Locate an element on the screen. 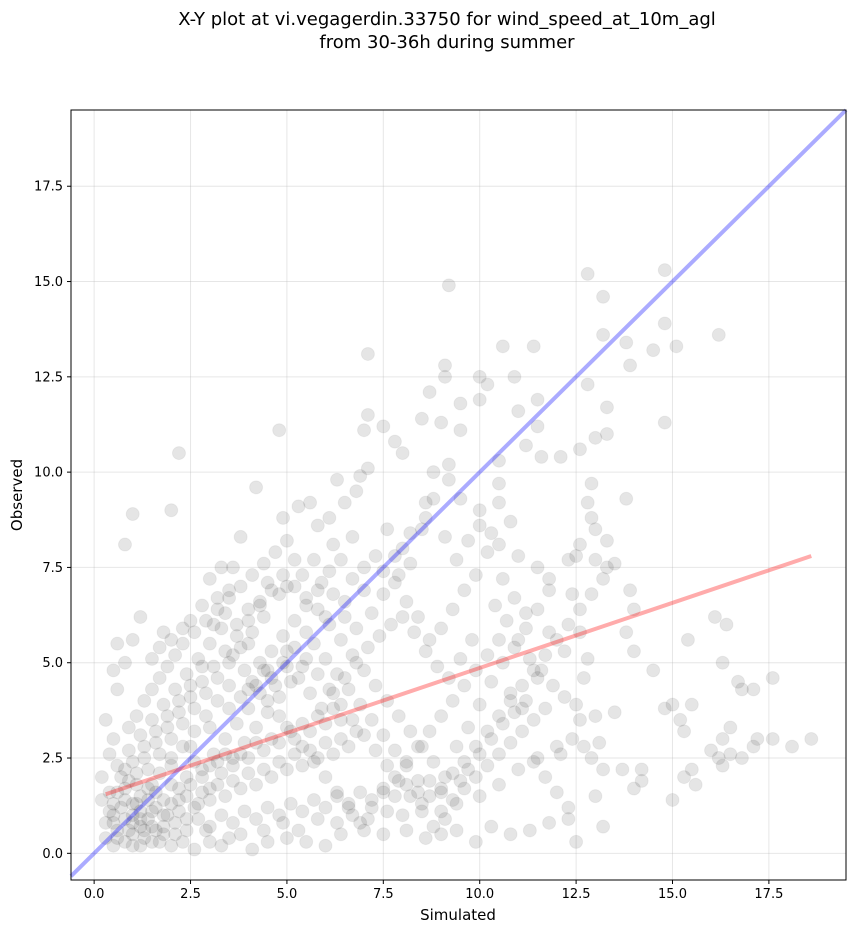 The height and width of the screenshot is (934, 856). x-tick-label: 5.0 is located at coordinates (287, 894).